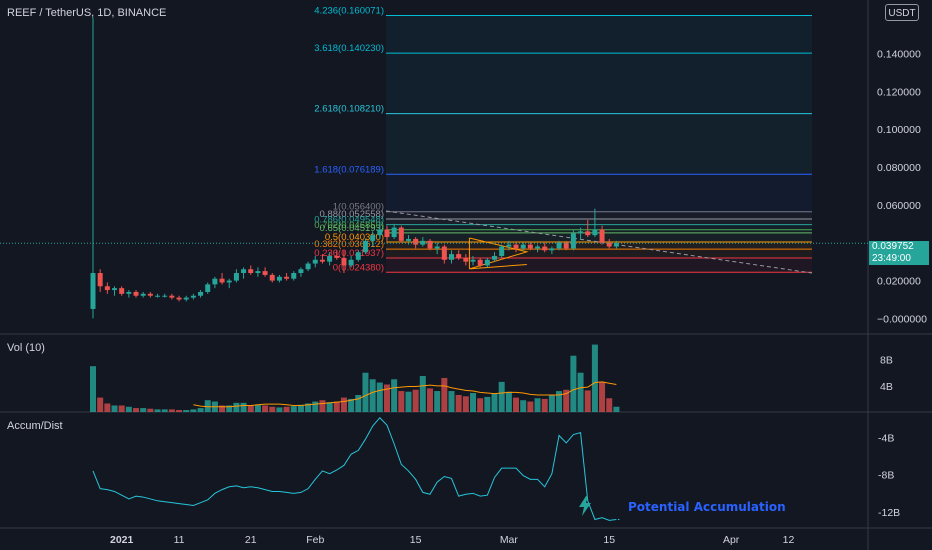  I want to click on fib-level-label: 0.88(0.052558), so click(352, 214).